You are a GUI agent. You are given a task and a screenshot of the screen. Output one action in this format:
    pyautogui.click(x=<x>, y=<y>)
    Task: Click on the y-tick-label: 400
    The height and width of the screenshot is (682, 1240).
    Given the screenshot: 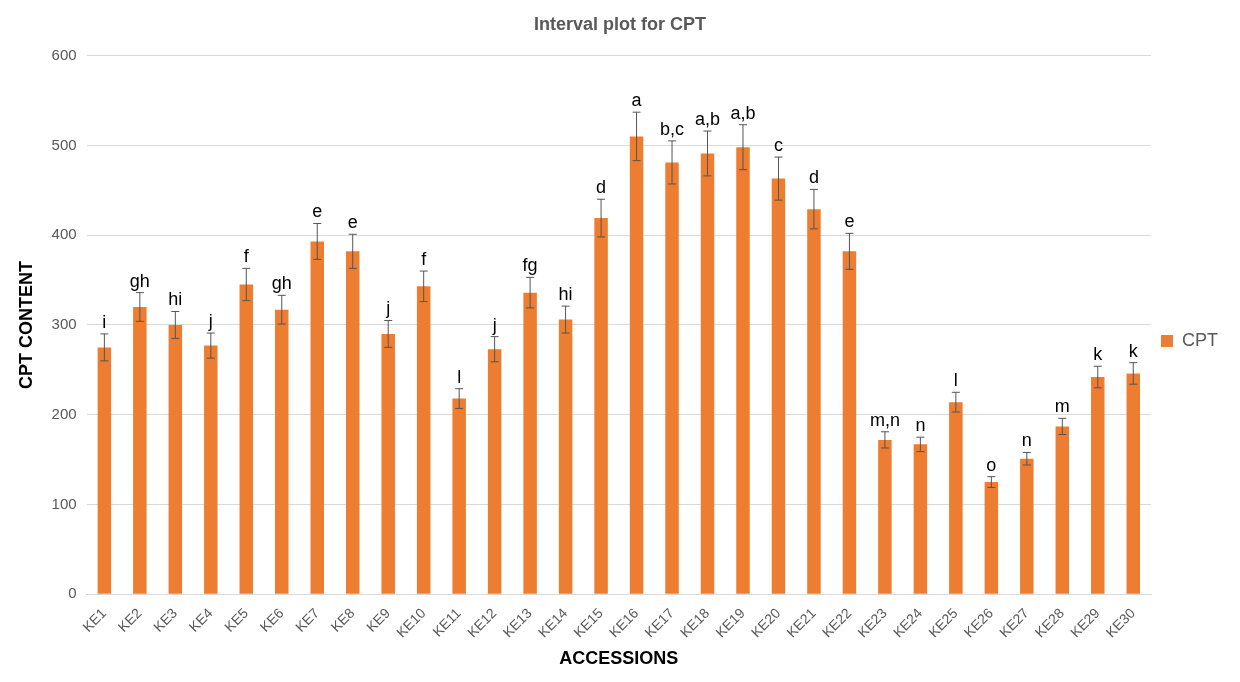 What is the action you would take?
    pyautogui.click(x=64, y=234)
    